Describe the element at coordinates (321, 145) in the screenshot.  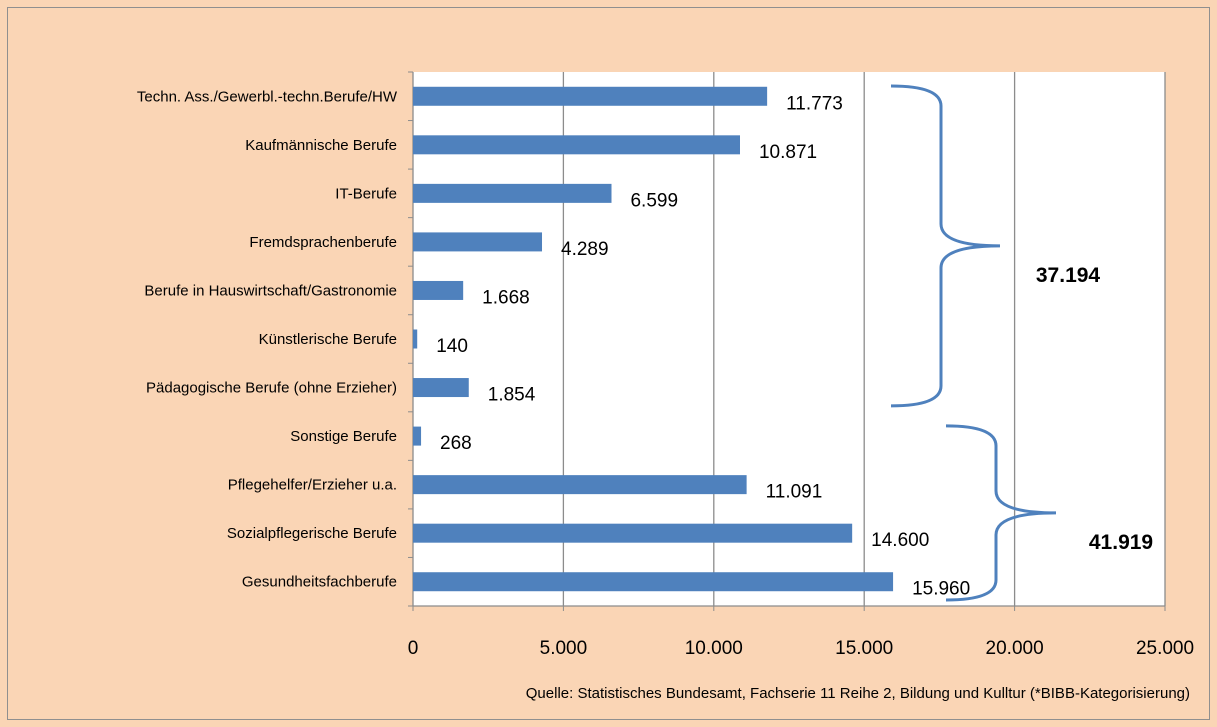
I see `category-label: Kaufmännische Berufe` at that location.